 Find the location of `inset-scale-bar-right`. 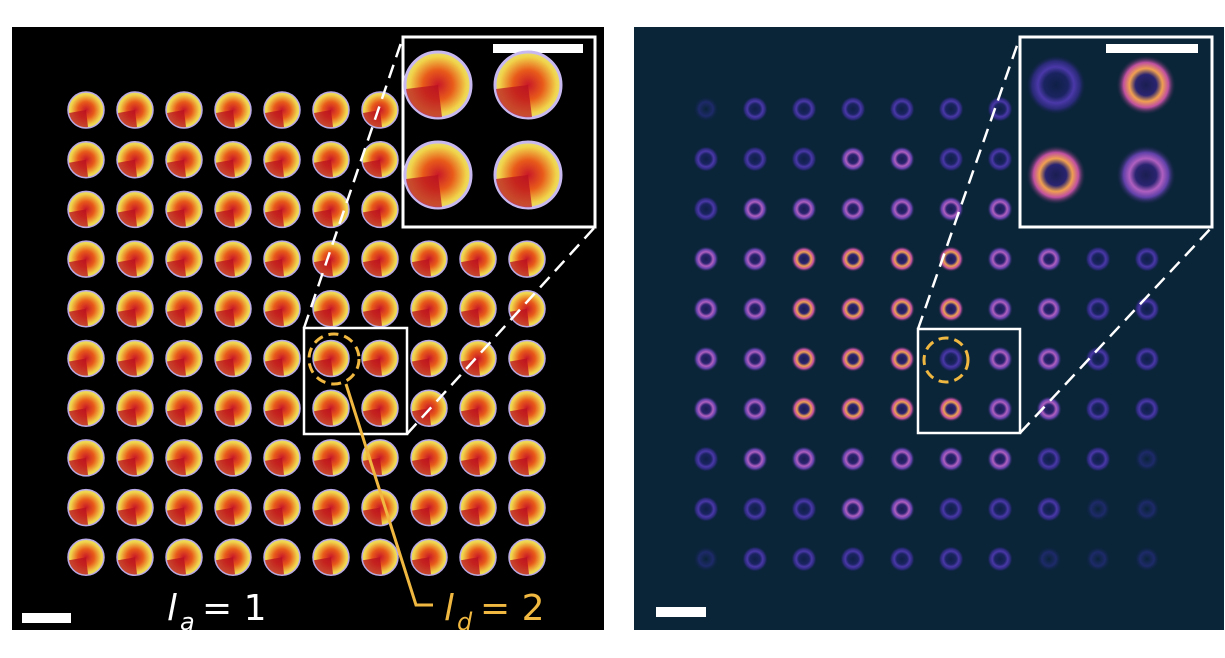

inset-scale-bar-right is located at coordinates (1152, 48).